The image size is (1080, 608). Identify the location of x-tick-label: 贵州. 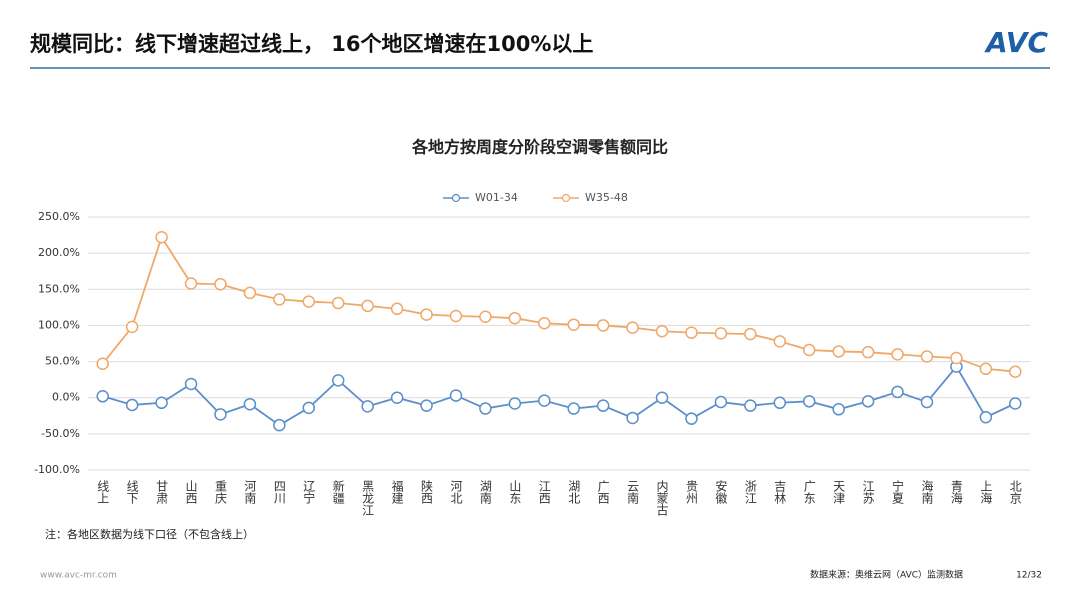
(691, 492).